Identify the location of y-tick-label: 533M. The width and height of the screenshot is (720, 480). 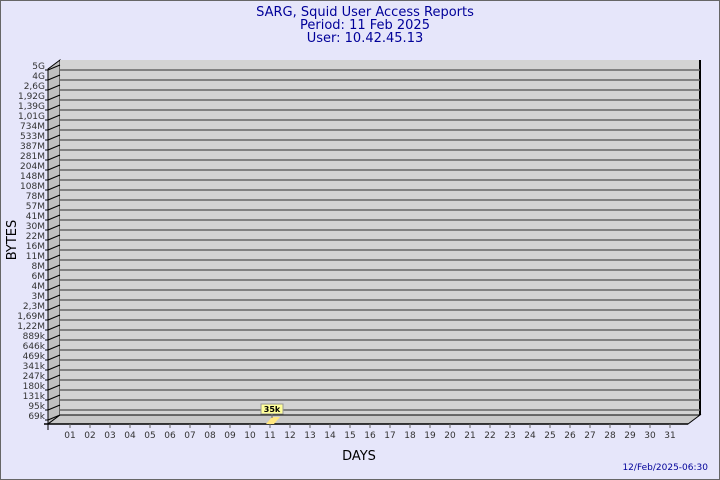
(32, 137).